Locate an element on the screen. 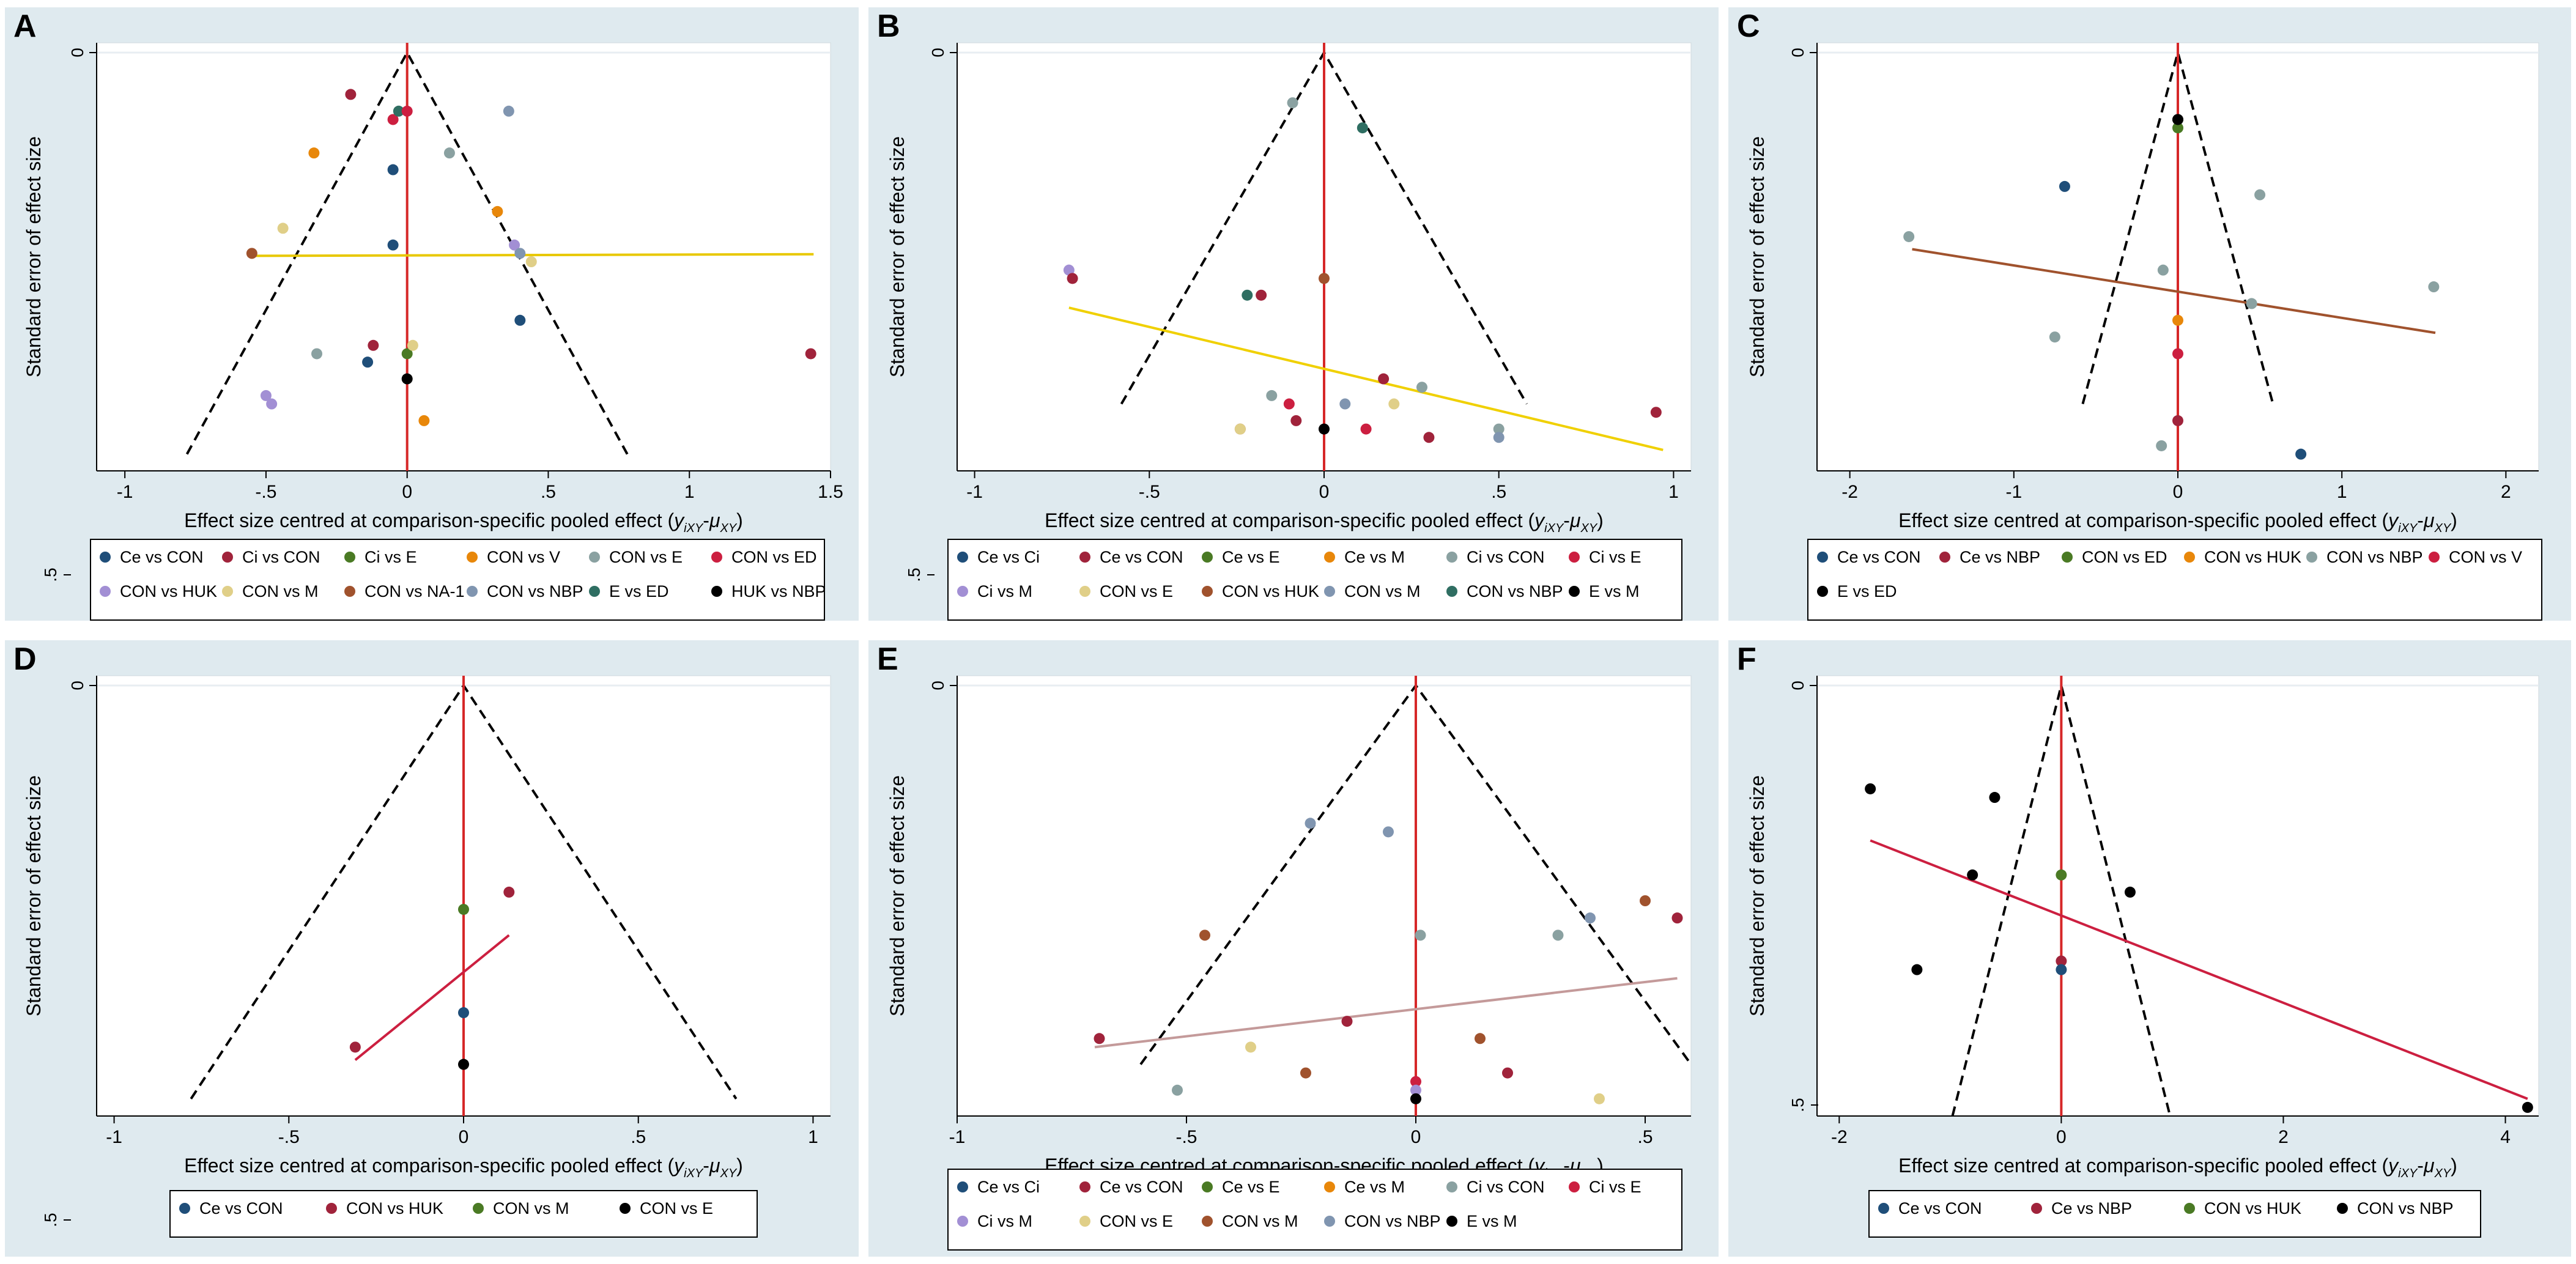  legend-item: Ce vs M is located at coordinates (1364, 557).